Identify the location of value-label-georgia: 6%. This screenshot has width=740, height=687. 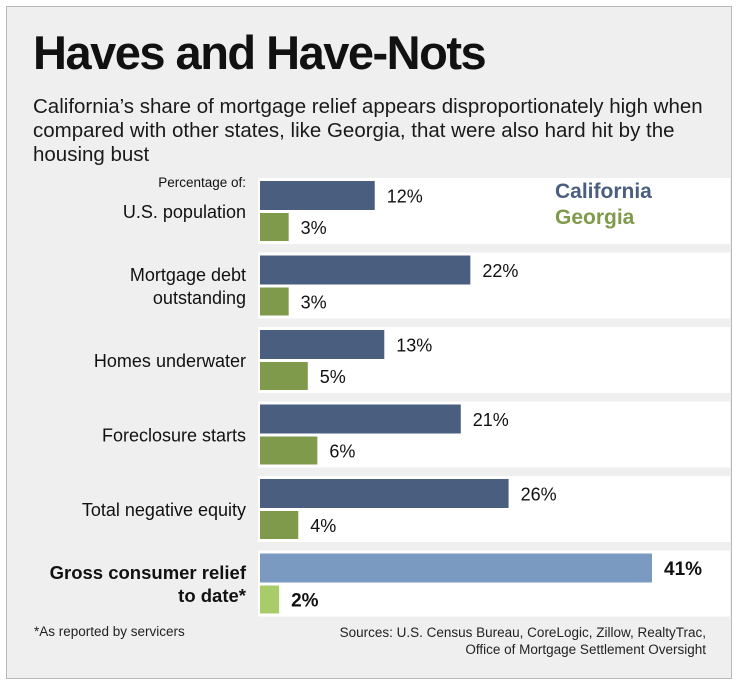
(342, 452).